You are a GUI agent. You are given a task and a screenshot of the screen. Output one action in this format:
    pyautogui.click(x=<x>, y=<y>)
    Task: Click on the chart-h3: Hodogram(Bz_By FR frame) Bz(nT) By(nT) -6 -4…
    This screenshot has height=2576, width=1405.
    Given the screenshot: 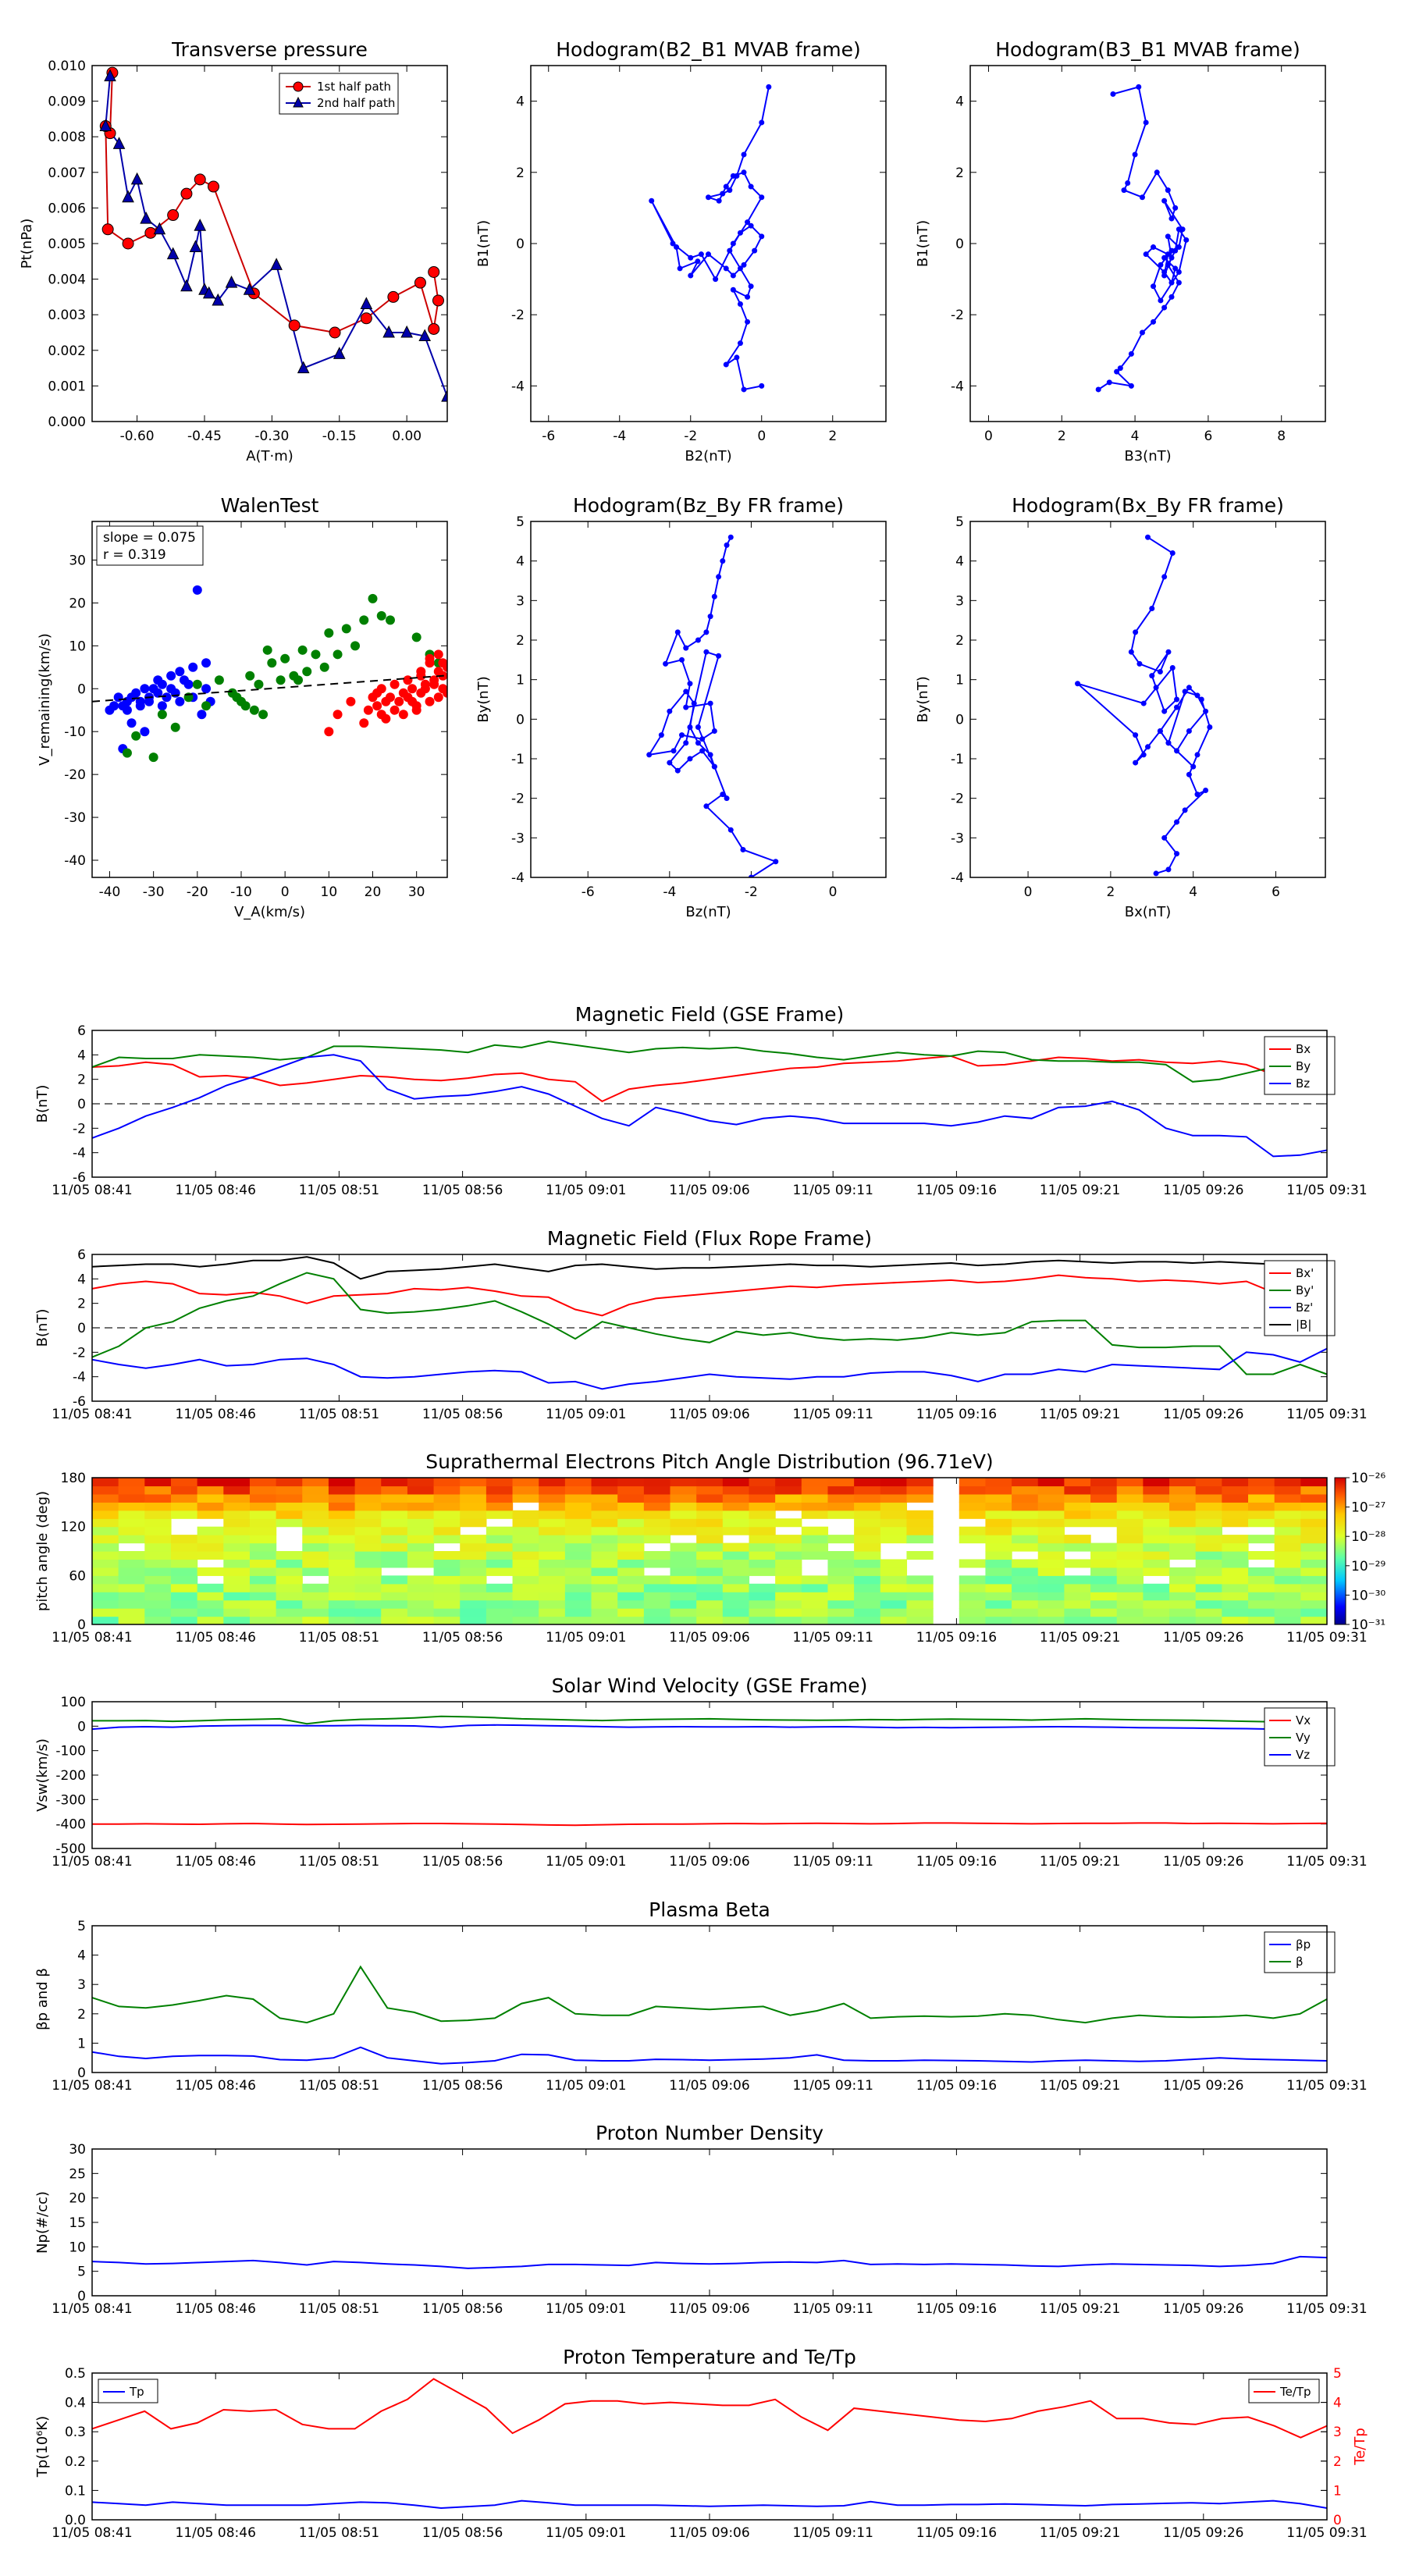 What is the action you would take?
    pyautogui.click(x=681, y=707)
    